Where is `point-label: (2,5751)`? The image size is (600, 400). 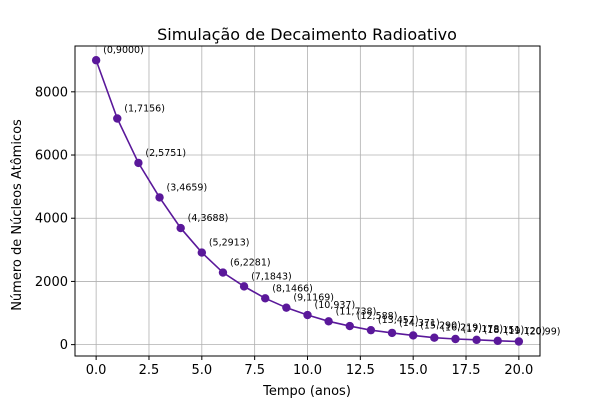 point-label: (2,5751) is located at coordinates (165, 153).